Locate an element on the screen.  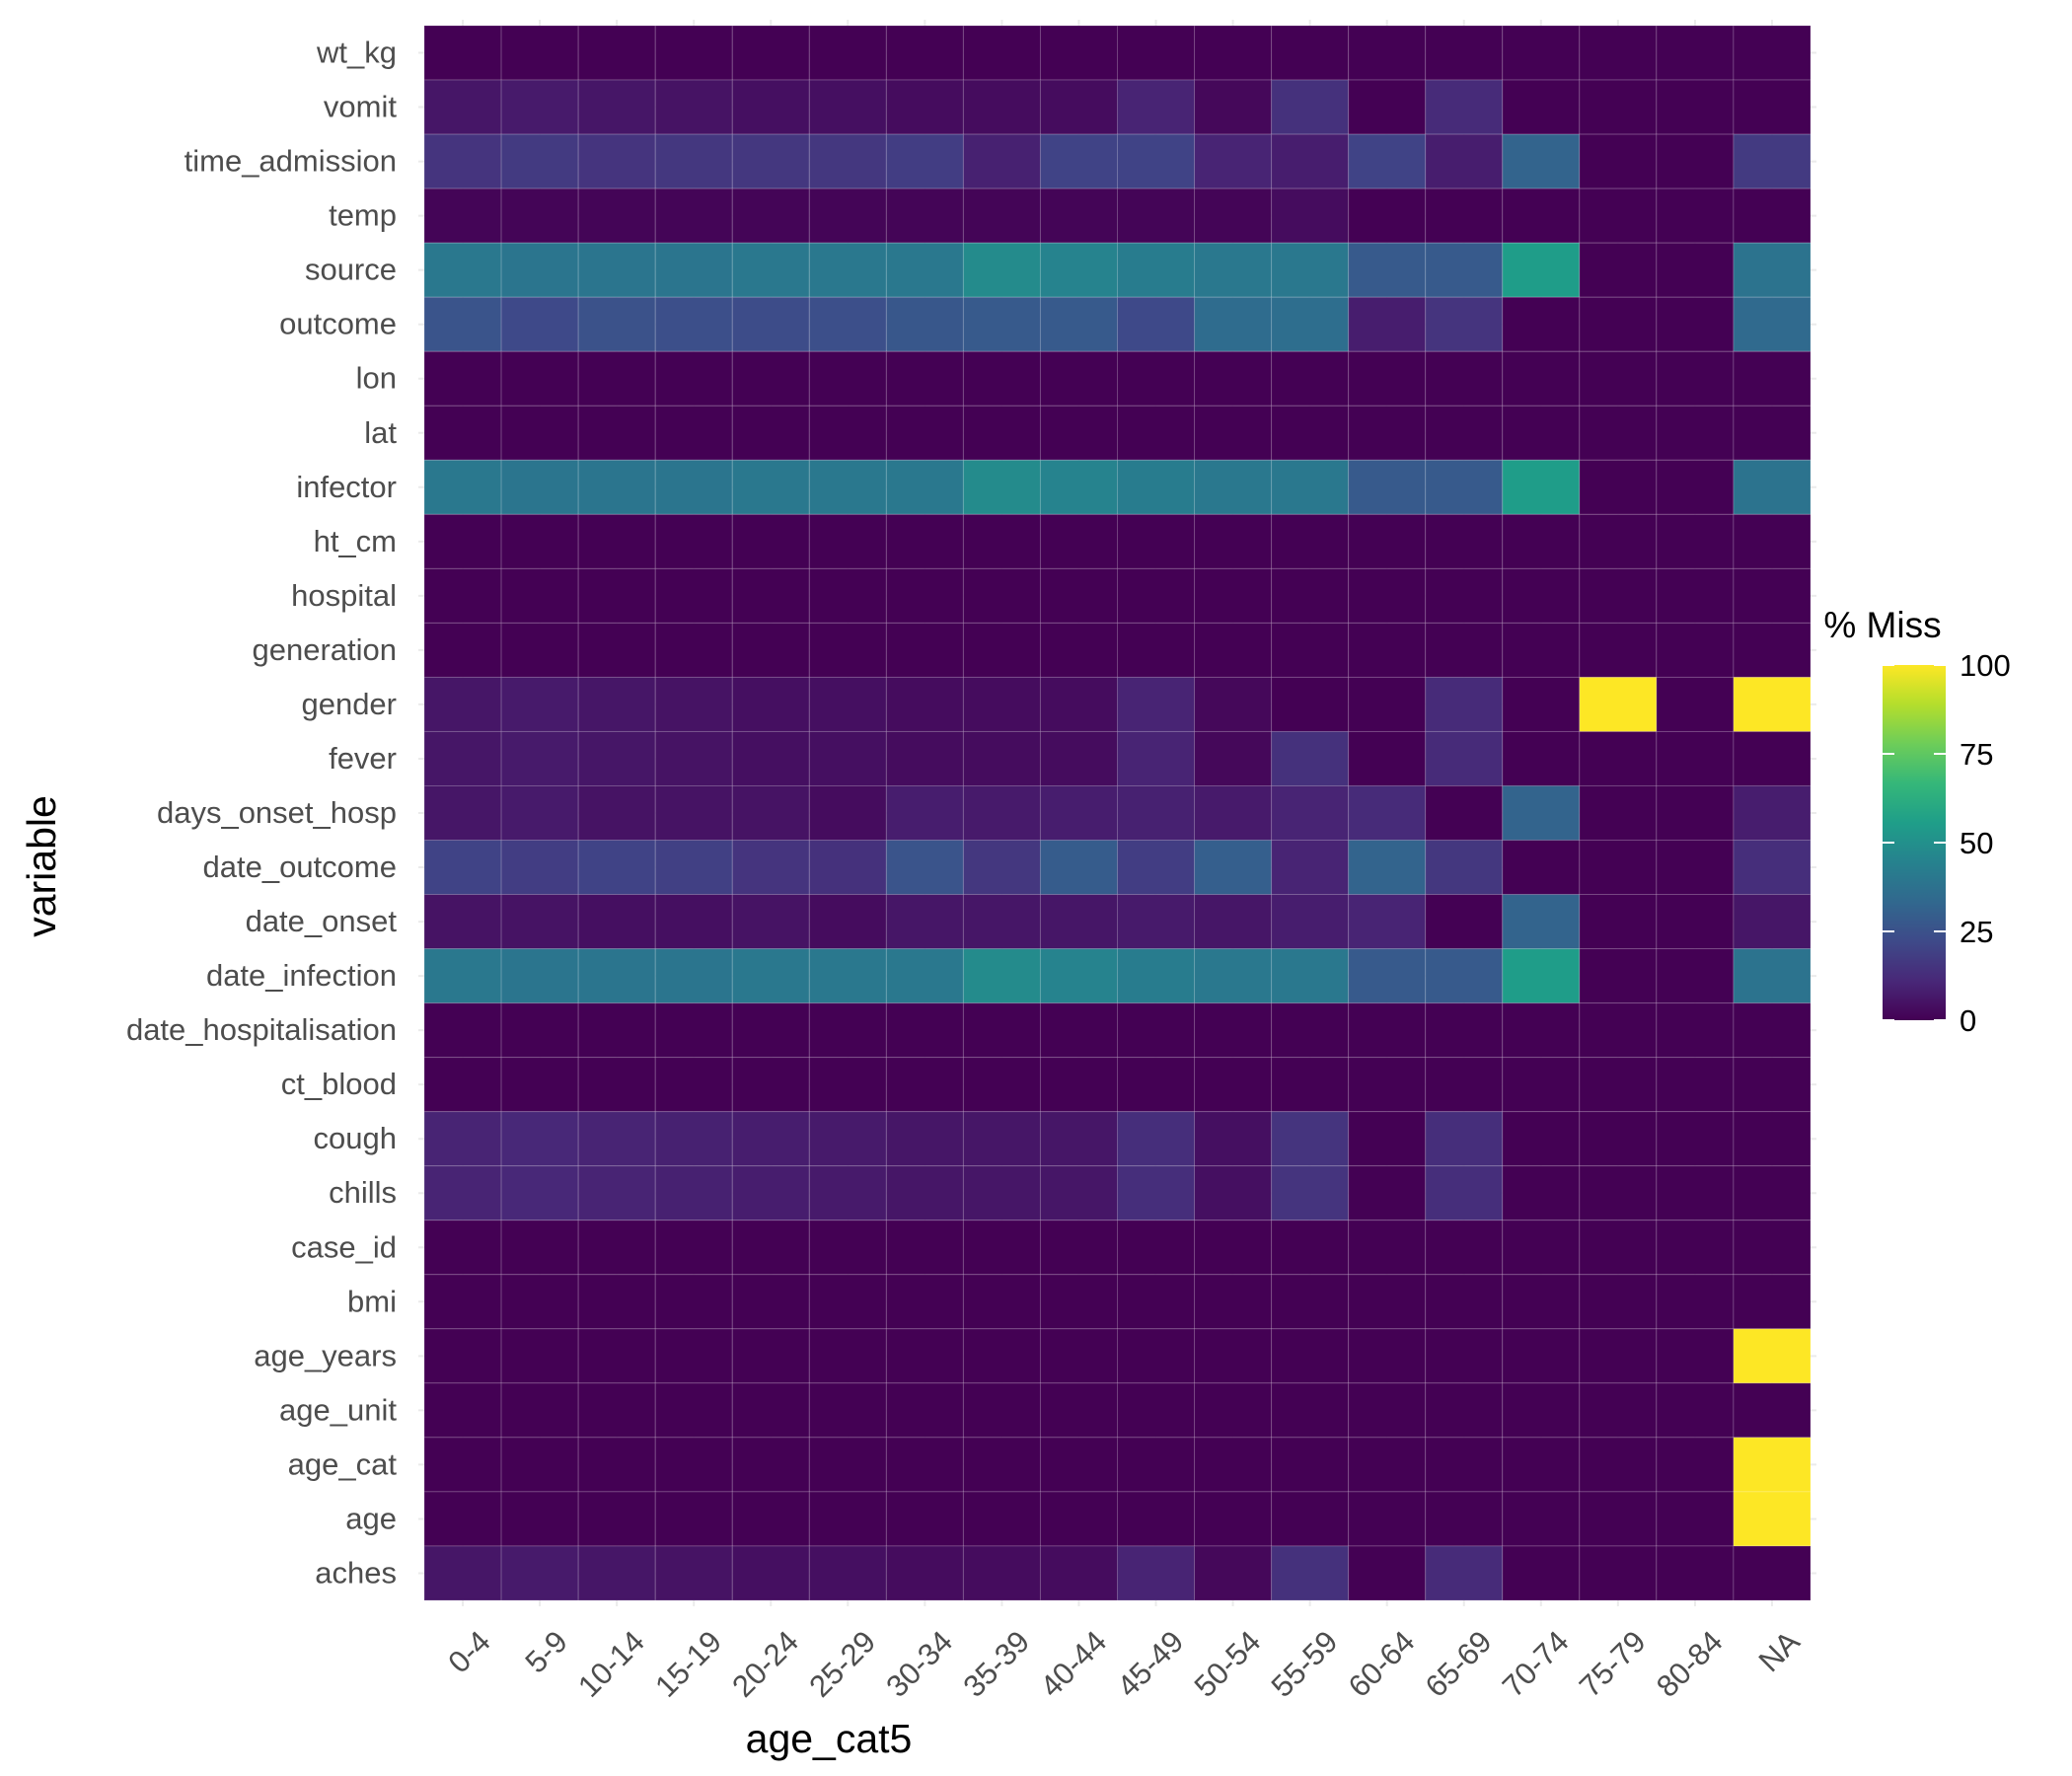
legend-tick-label: 50 is located at coordinates (1977, 843).